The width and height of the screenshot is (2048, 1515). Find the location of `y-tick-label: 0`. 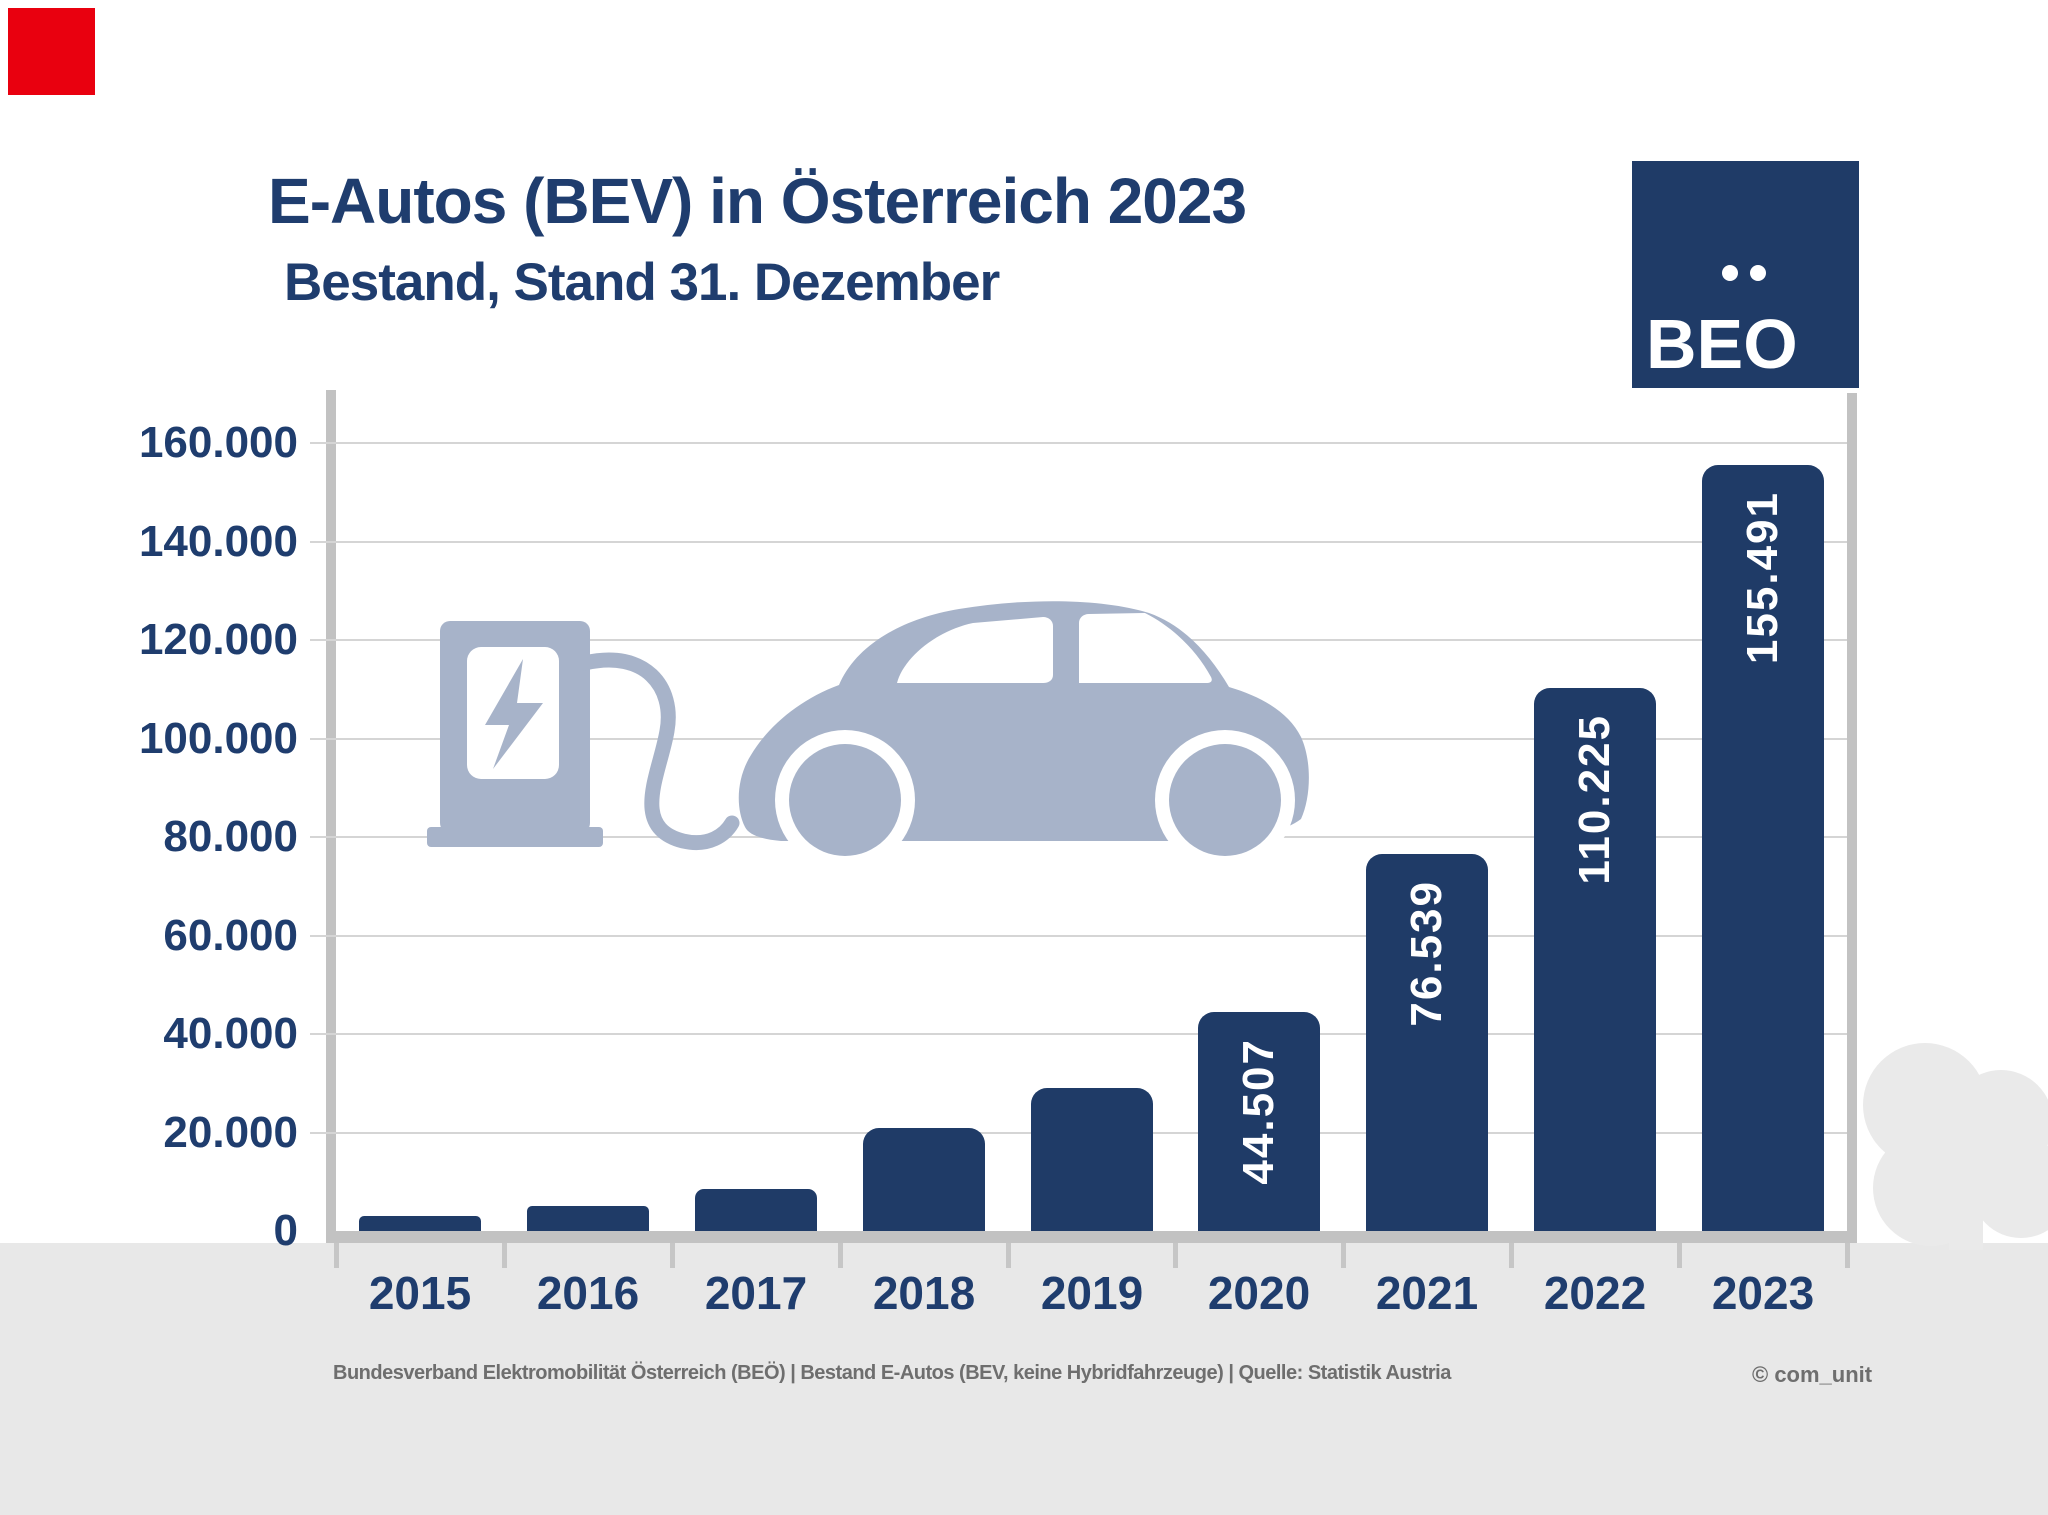

y-tick-label: 0 is located at coordinates (285, 1230).